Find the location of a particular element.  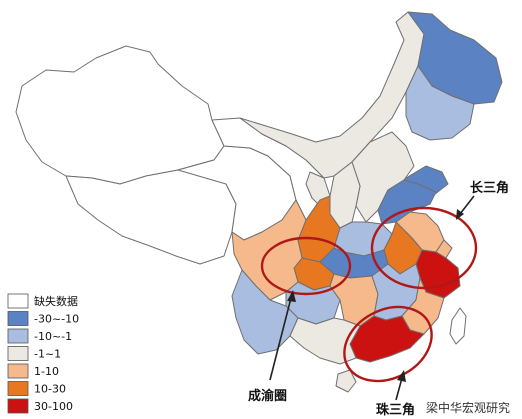

region-taiwan is located at coordinates (458, 326).